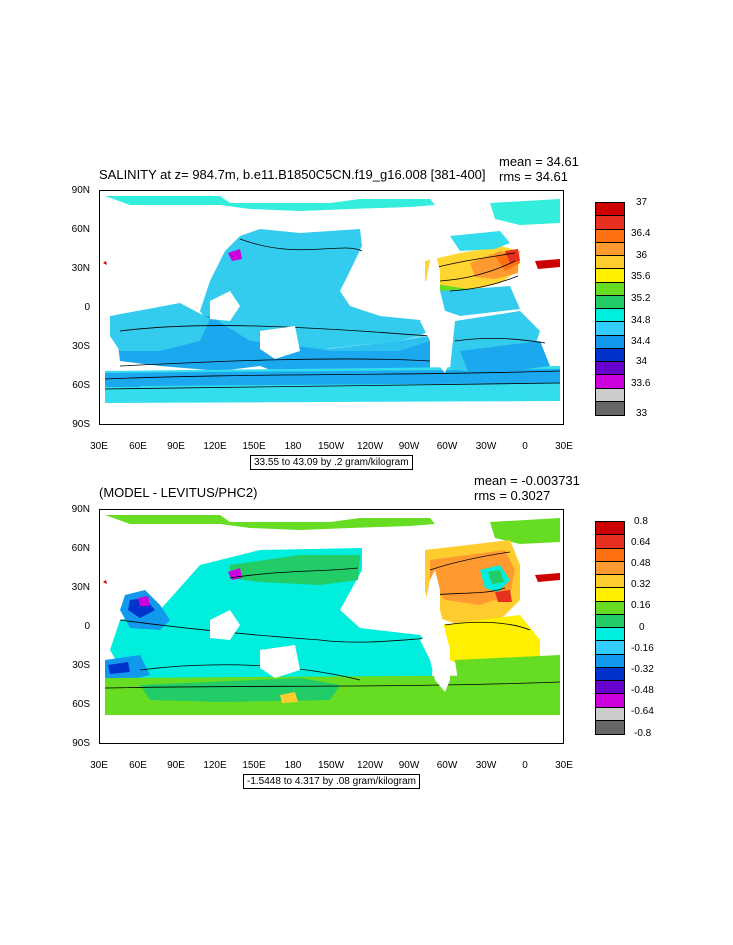  I want to click on panel1-colorbar-label: 34.4, so click(641, 341).